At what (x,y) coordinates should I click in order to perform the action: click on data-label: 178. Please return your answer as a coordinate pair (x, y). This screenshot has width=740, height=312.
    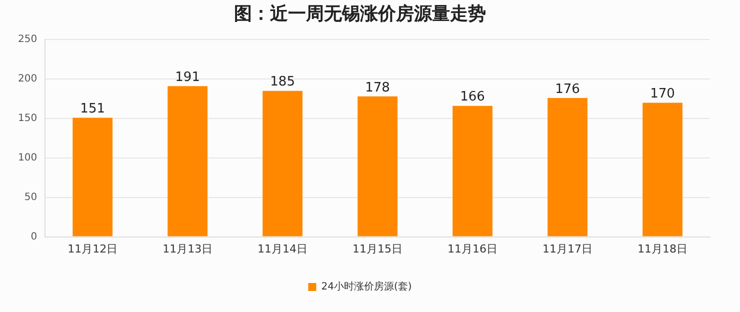
    Looking at the image, I should click on (377, 88).